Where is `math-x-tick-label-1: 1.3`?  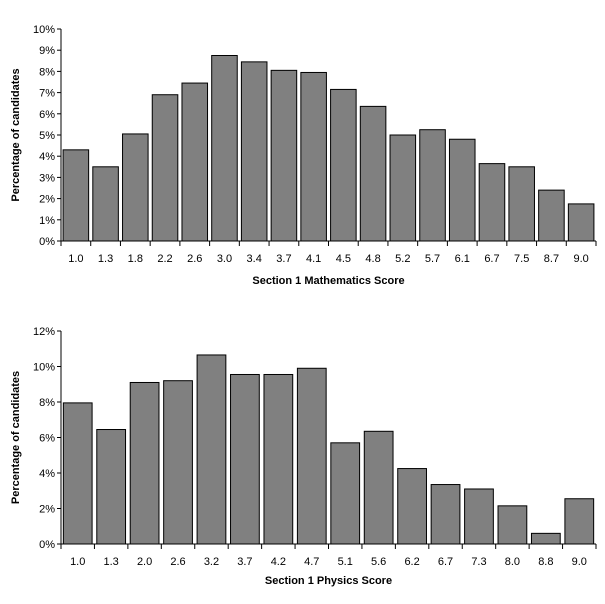
math-x-tick-label-1: 1.3 is located at coordinates (105, 259).